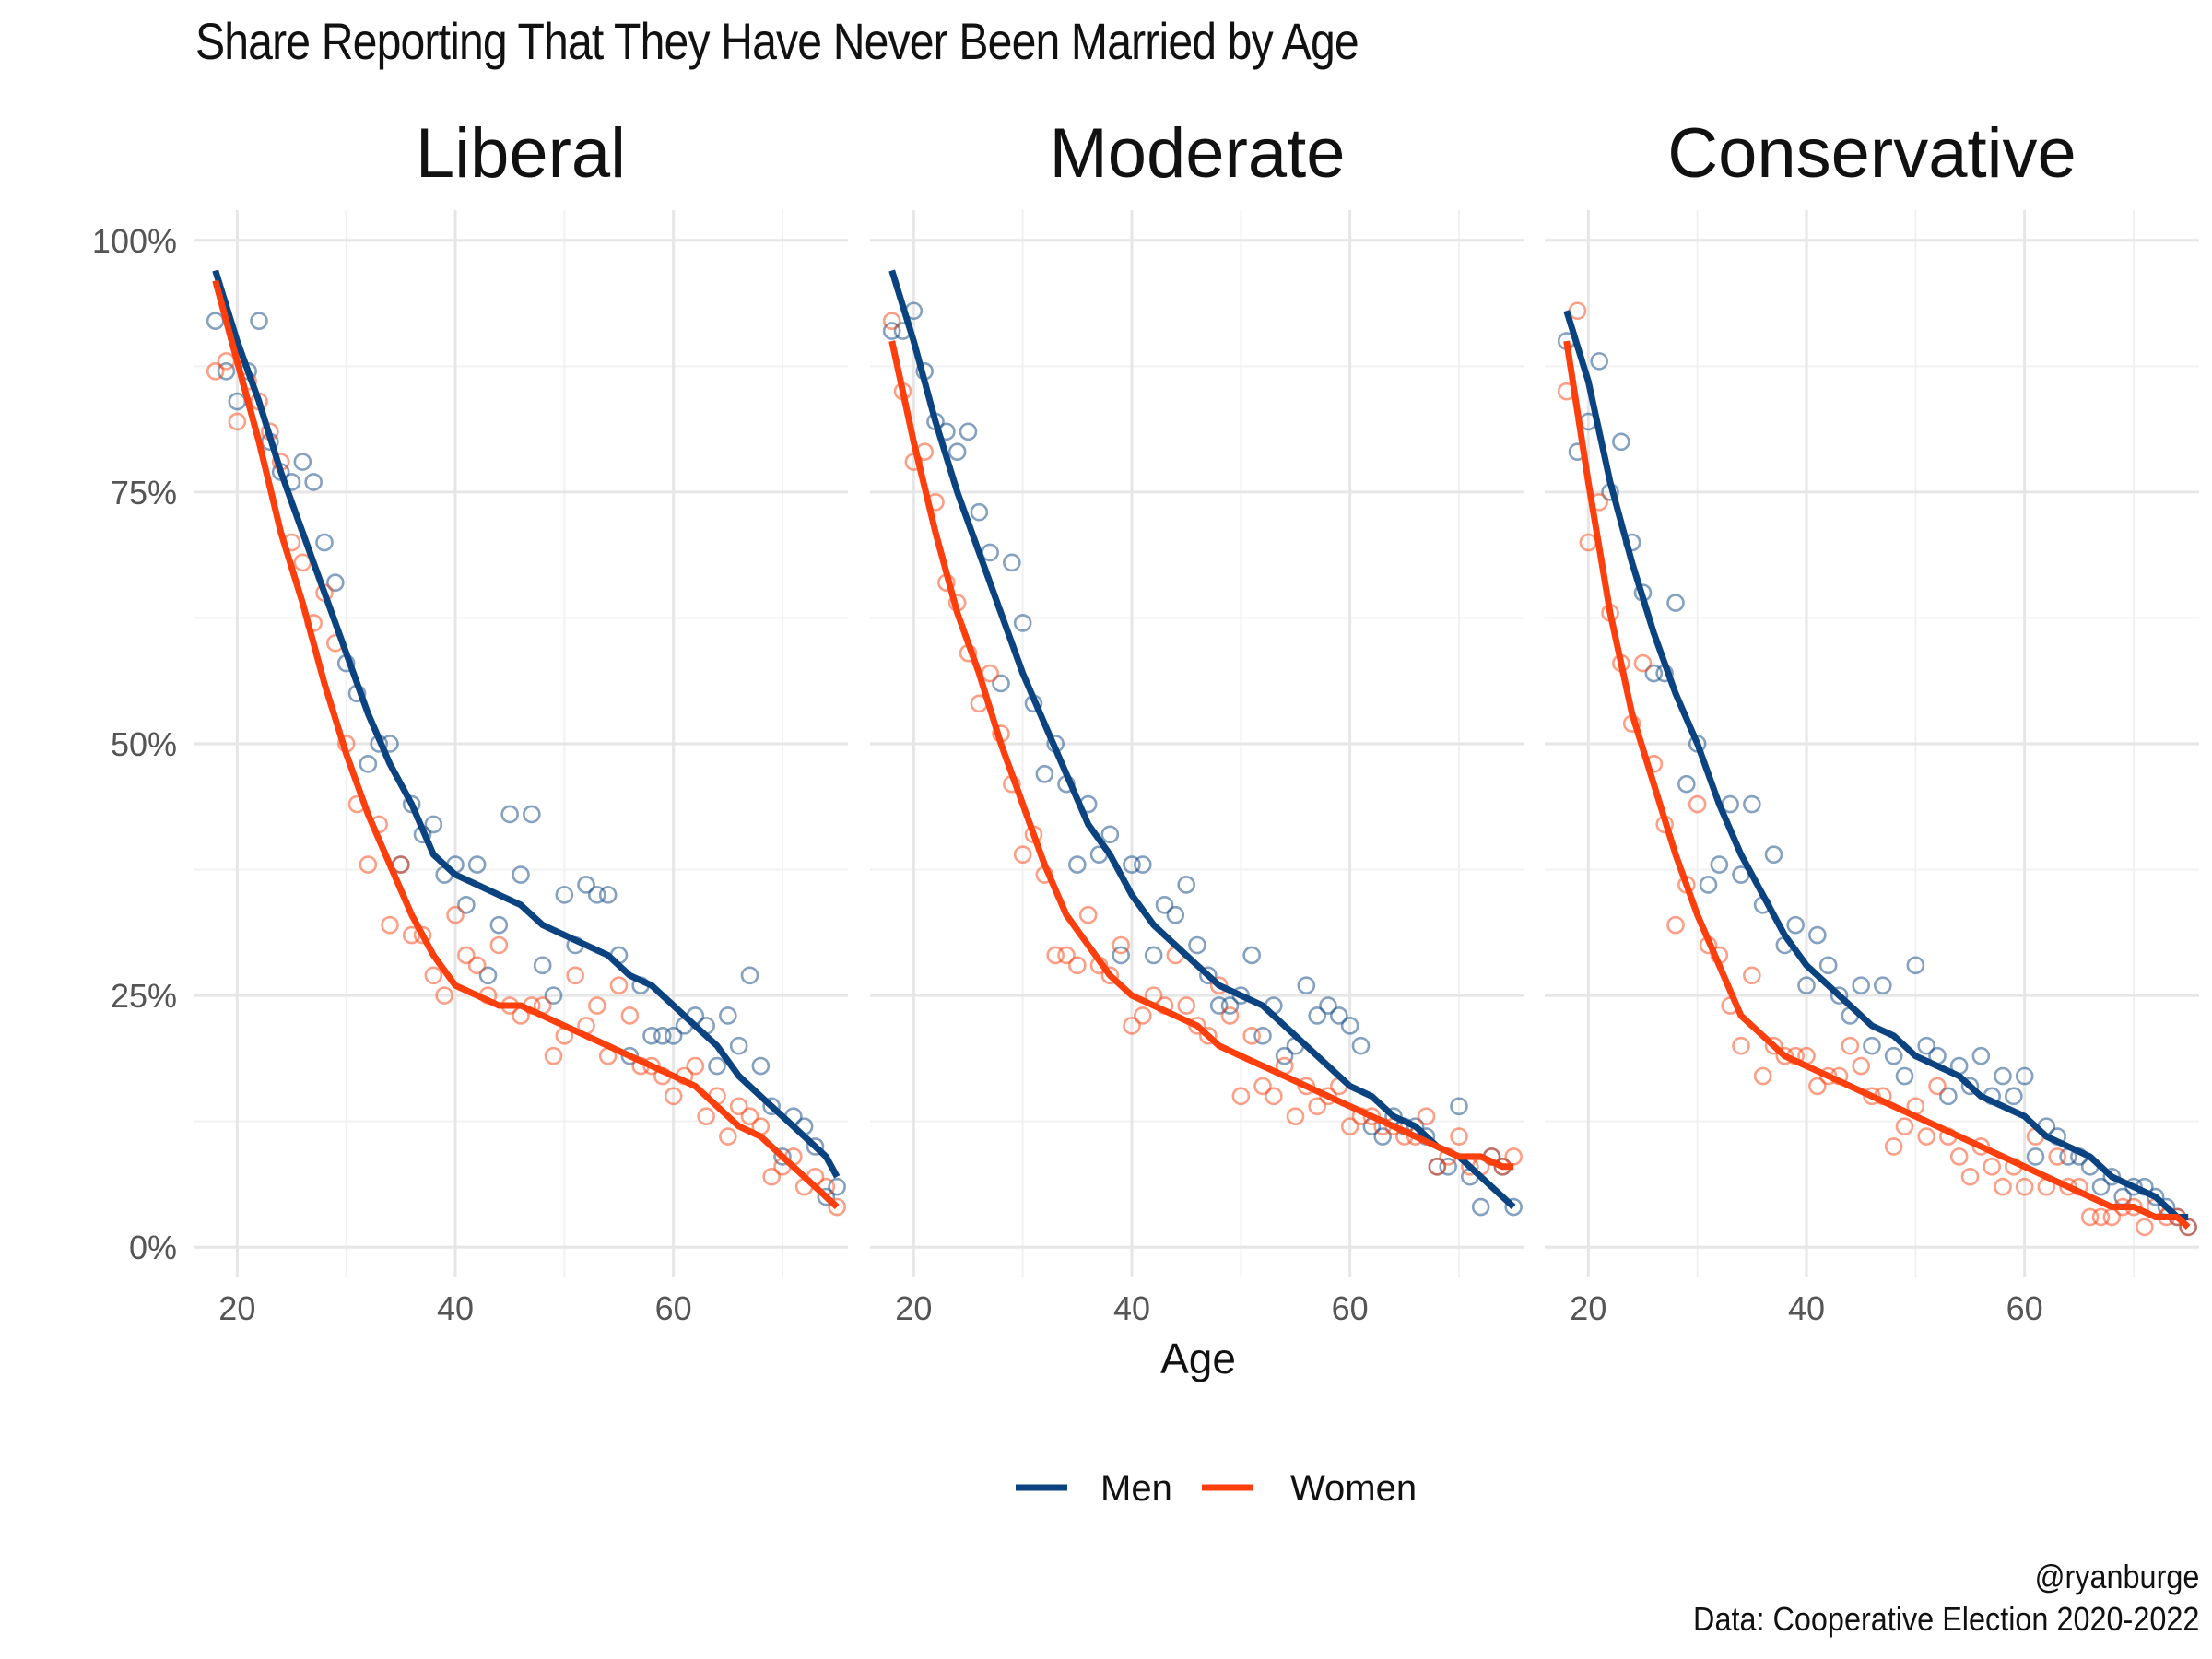  What do you see at coordinates (1216, 1488) in the screenshot?
I see `legend: Men Women` at bounding box center [1216, 1488].